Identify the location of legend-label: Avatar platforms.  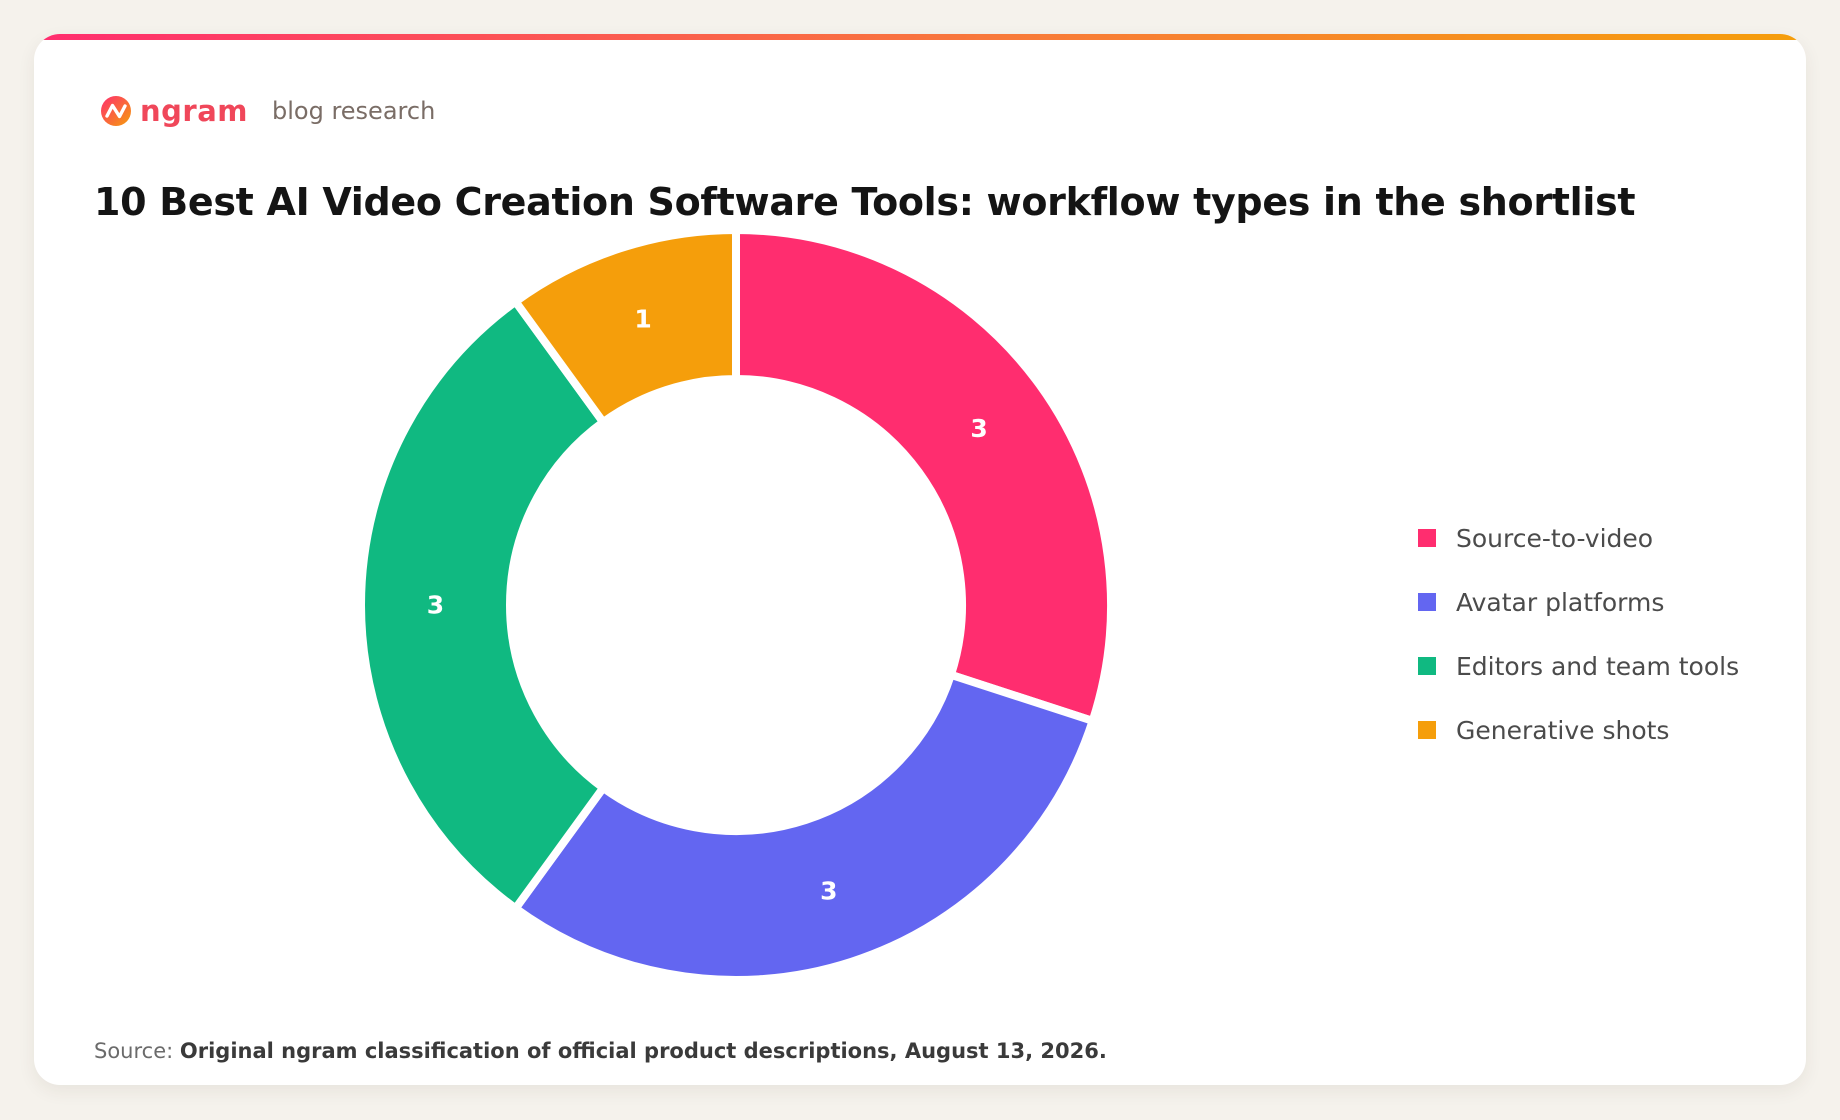
(1560, 602).